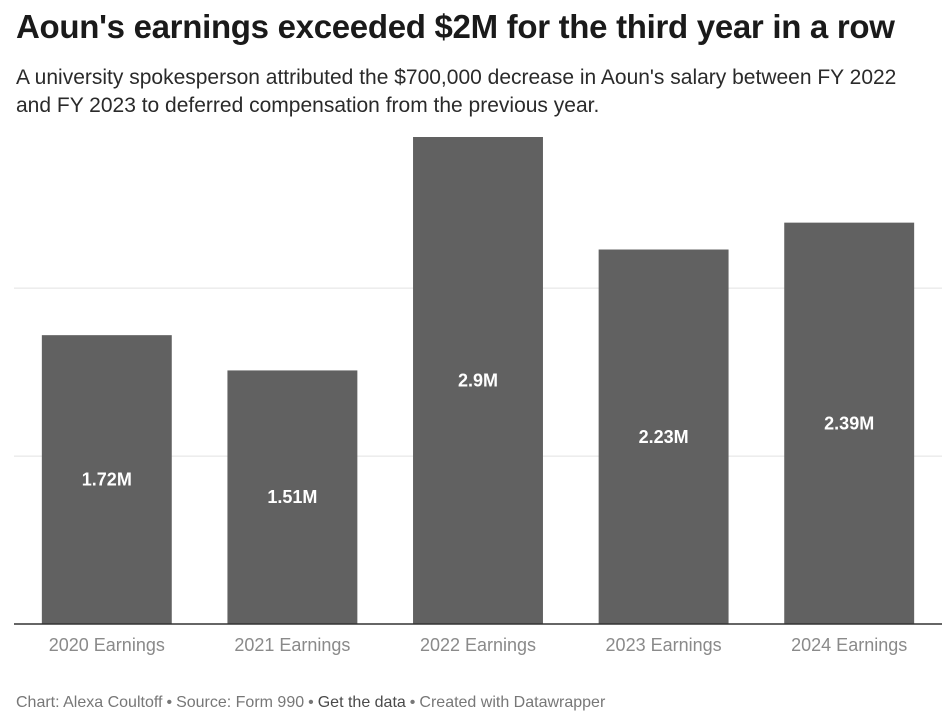  What do you see at coordinates (361, 702) in the screenshot?
I see `get-the-data-link: Get the data` at bounding box center [361, 702].